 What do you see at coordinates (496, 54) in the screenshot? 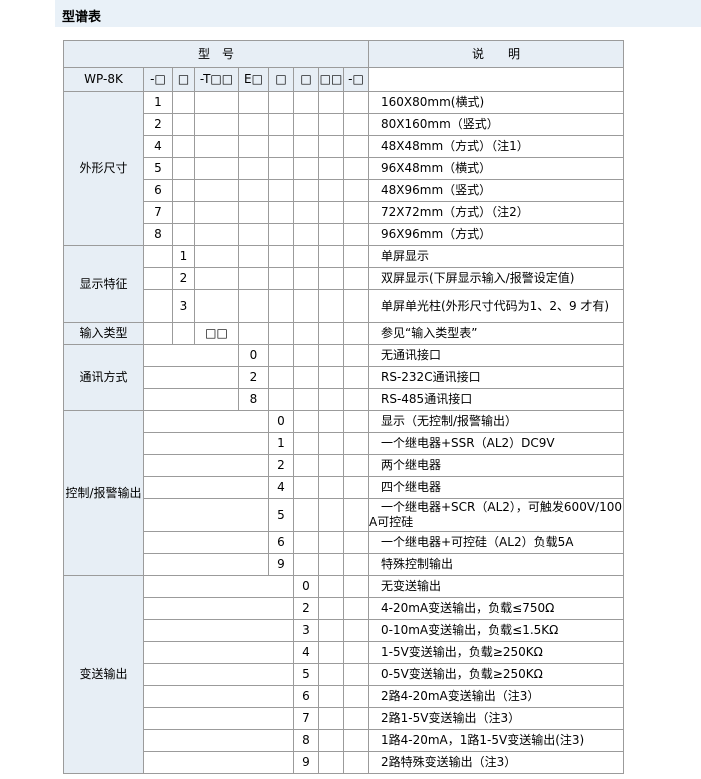
I see `description-column-header: 说 明` at bounding box center [496, 54].